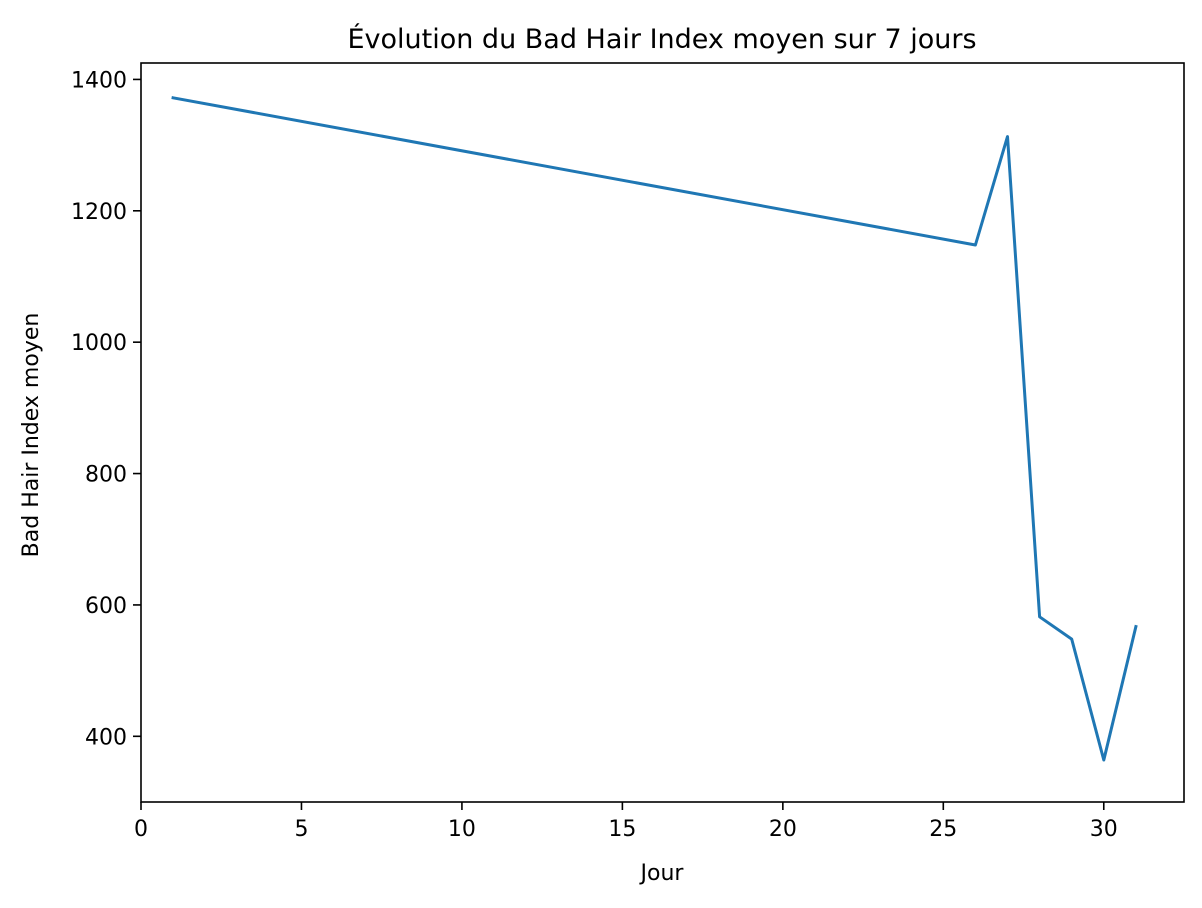  What do you see at coordinates (99, 80) in the screenshot?
I see `y-tick-label: 1400` at bounding box center [99, 80].